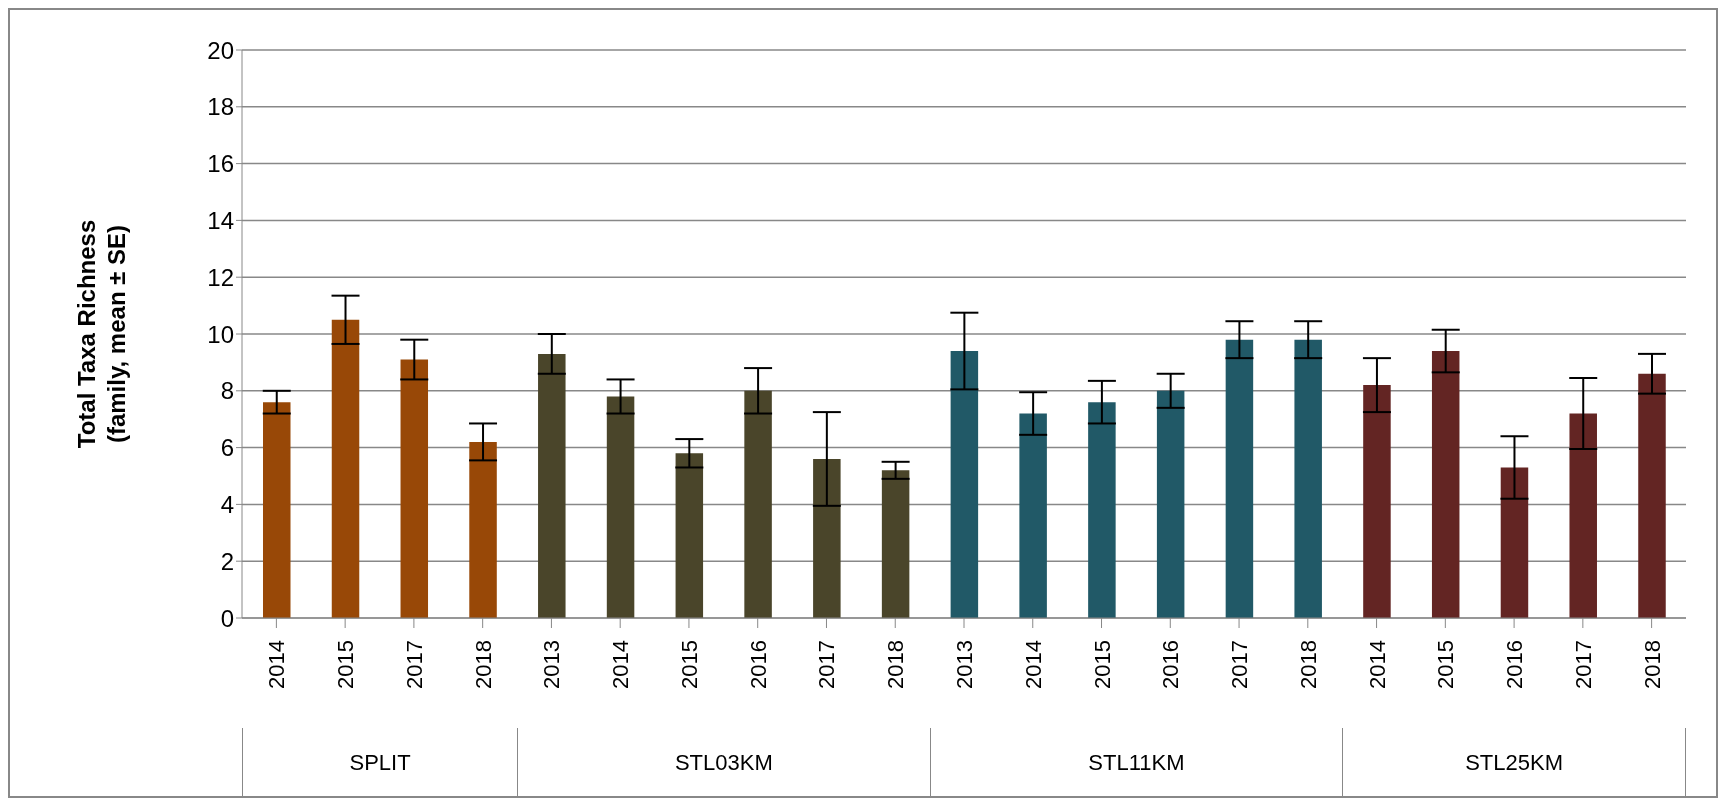 The image size is (1726, 806). I want to click on text: STL25KM, so click(1514, 763).